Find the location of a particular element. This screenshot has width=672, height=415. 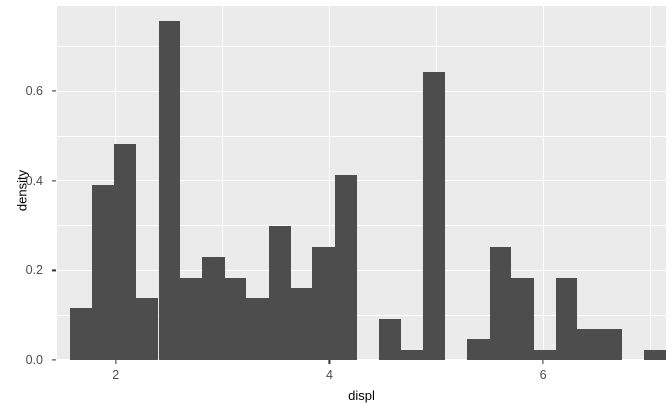

x-axis-tick-label: 4 is located at coordinates (329, 375).